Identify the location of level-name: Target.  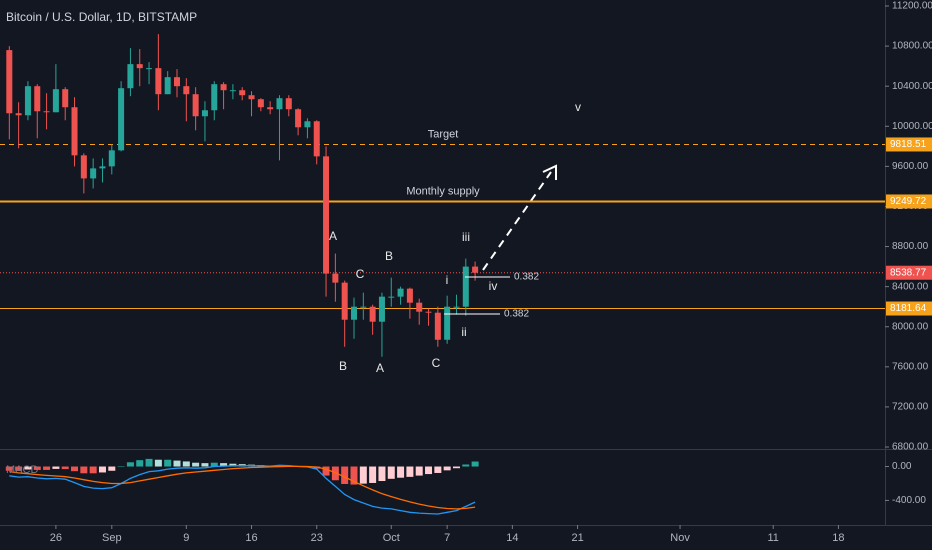
(443, 134).